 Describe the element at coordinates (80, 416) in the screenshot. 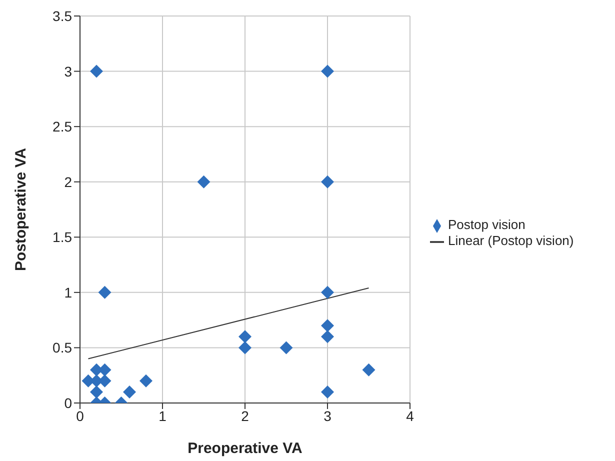

I see `x-tick-label: 0` at that location.